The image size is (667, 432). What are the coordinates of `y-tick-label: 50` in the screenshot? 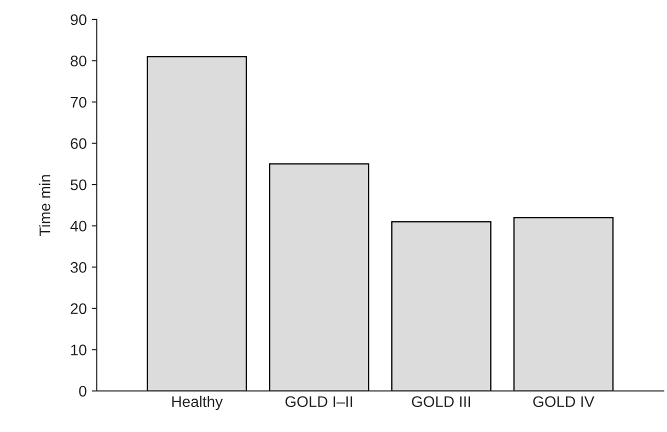 It's located at (78, 184).